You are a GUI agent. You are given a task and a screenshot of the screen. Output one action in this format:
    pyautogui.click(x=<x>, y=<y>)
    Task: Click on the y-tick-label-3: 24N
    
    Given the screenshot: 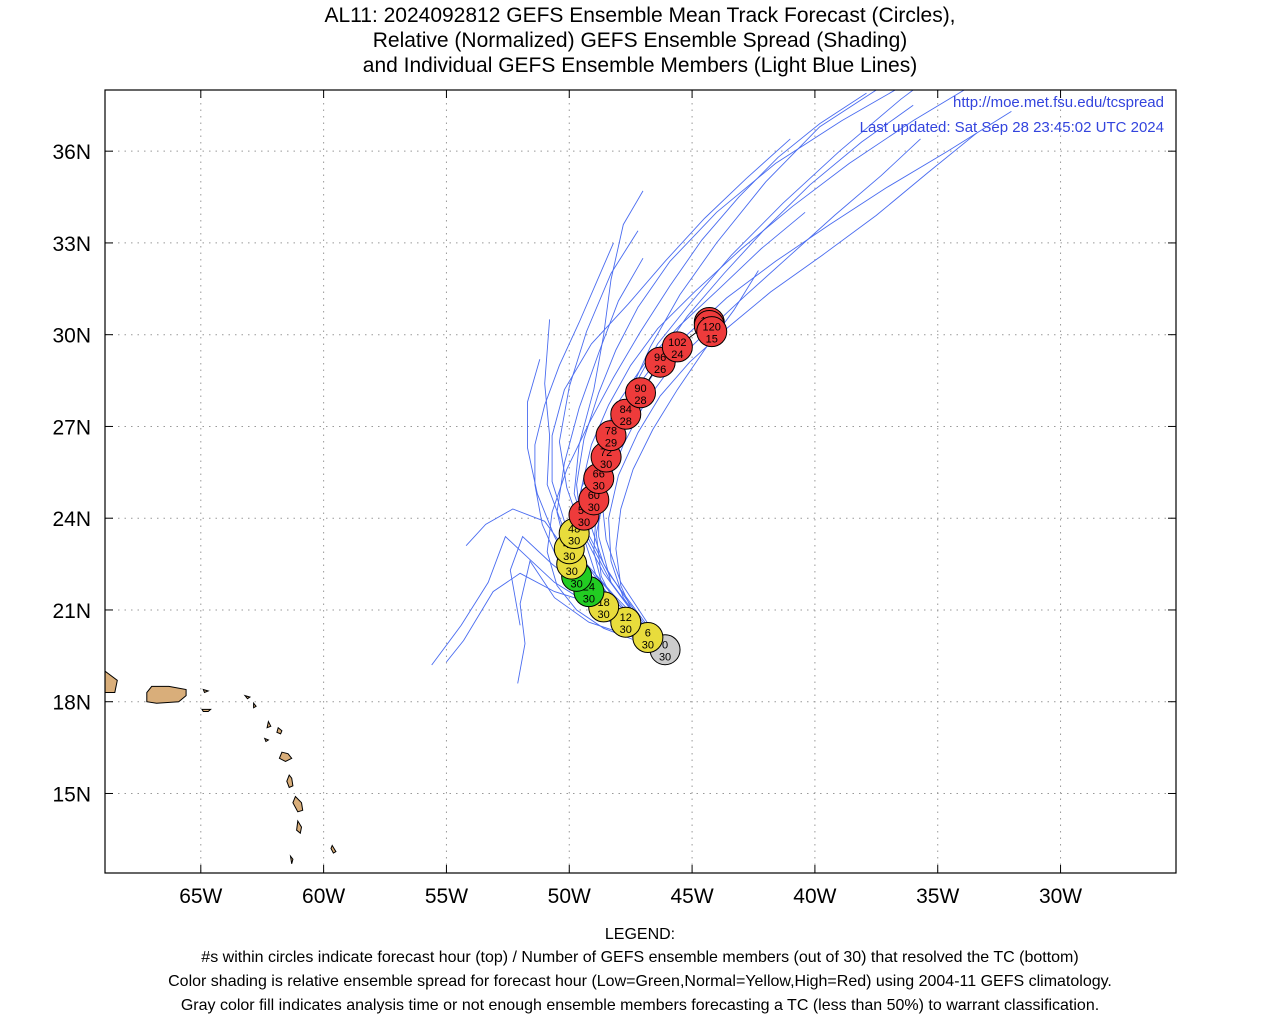 What is the action you would take?
    pyautogui.click(x=71, y=519)
    